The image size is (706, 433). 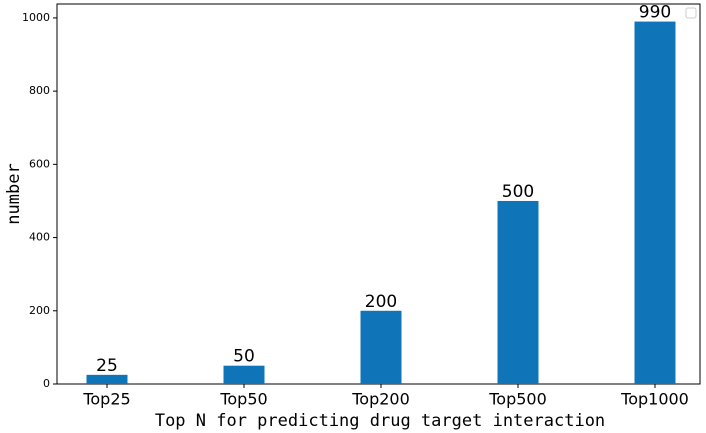 I want to click on y-tick-label: 800, so click(x=39, y=90).